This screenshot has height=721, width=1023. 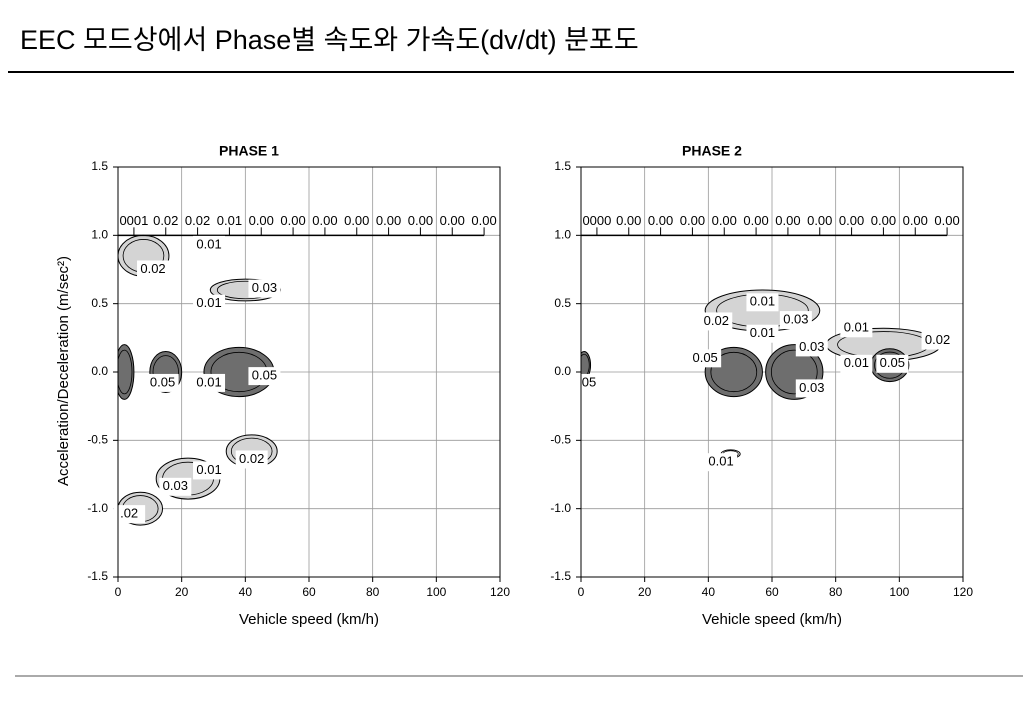 What do you see at coordinates (125, 372) in the screenshot?
I see `contour-line` at bounding box center [125, 372].